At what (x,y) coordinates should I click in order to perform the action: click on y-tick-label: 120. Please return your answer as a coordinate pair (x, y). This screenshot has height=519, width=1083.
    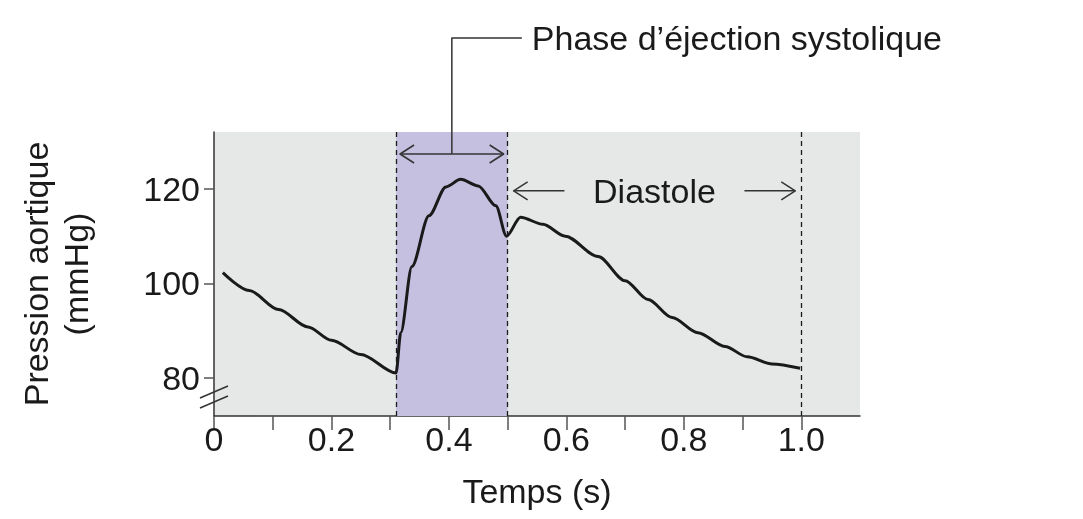
    Looking at the image, I should click on (171, 188).